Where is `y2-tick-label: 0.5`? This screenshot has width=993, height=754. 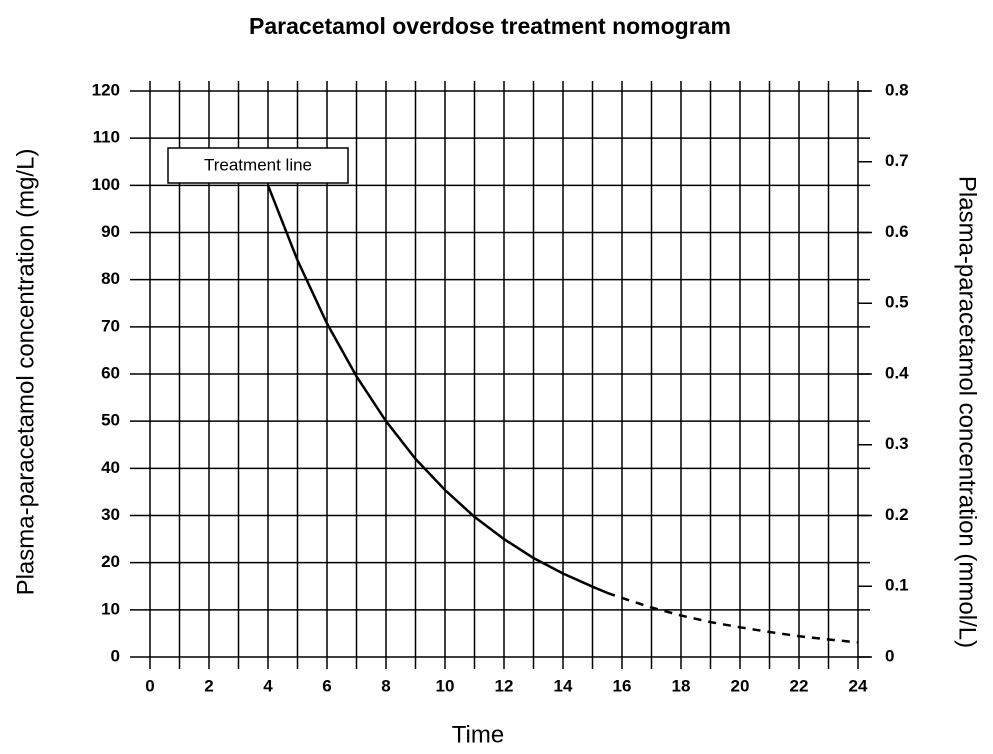
y2-tick-label: 0.5 is located at coordinates (897, 302).